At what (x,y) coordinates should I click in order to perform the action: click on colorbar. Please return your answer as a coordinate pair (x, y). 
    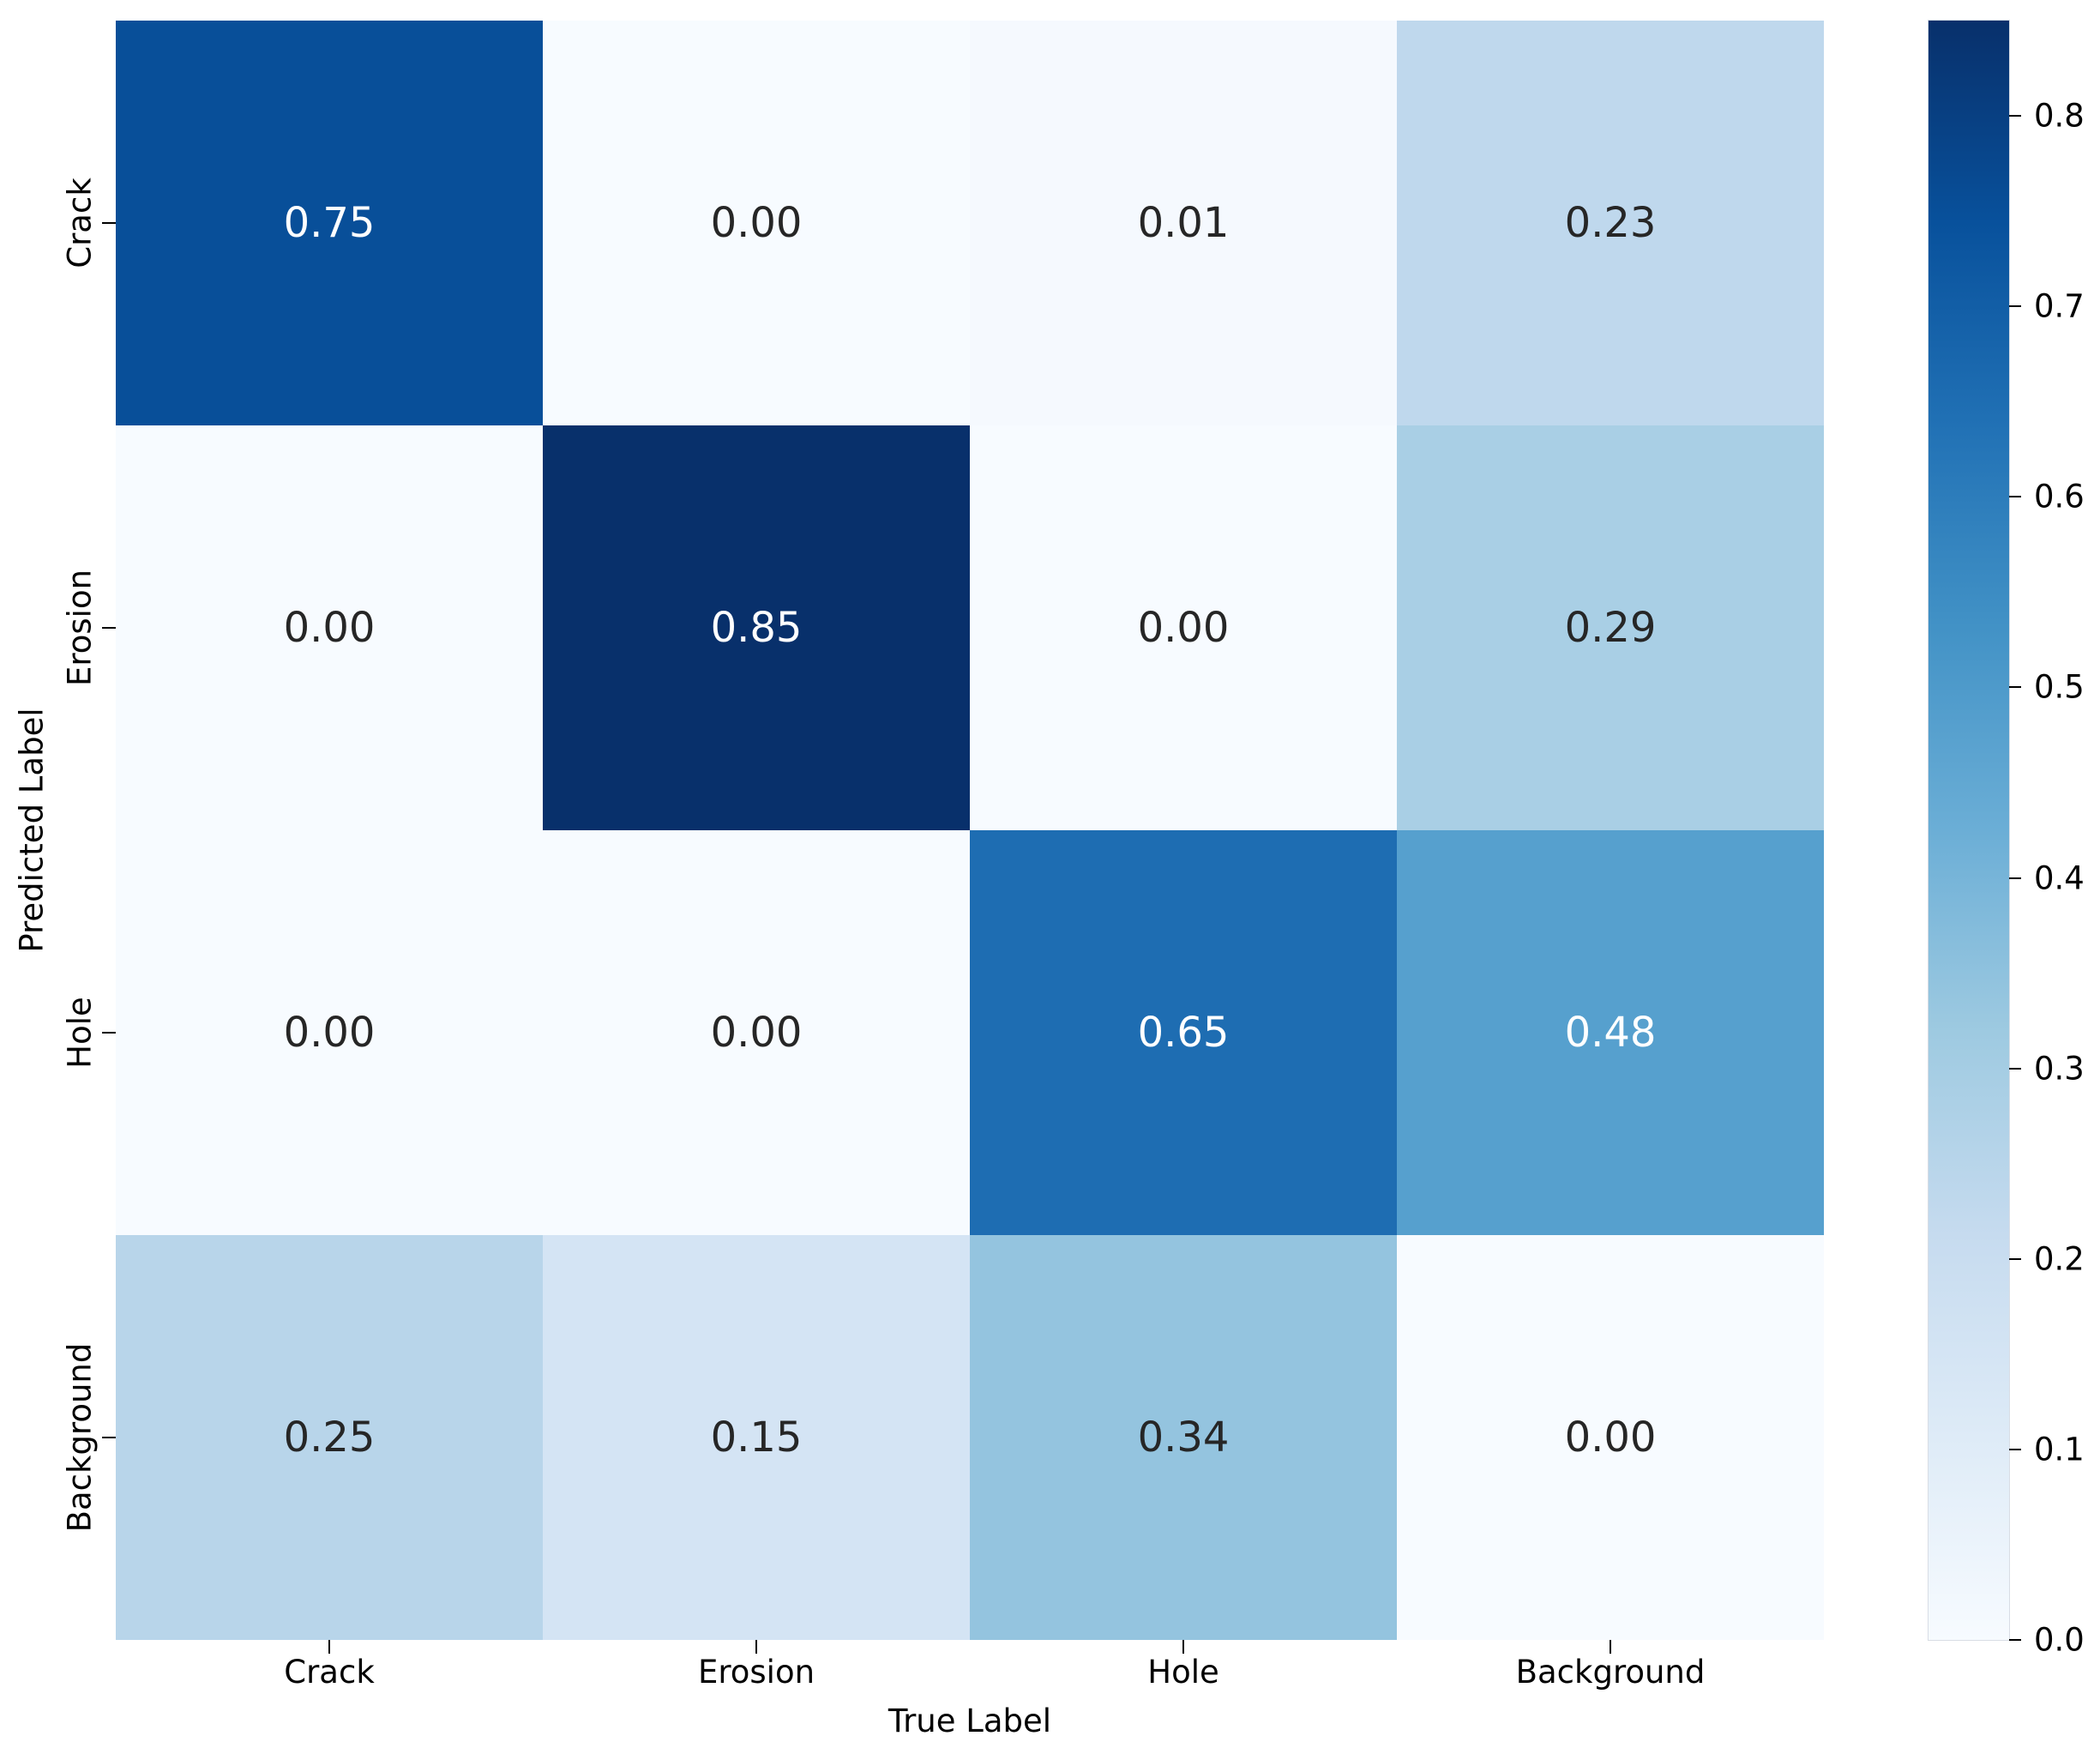
    Looking at the image, I should click on (1969, 831).